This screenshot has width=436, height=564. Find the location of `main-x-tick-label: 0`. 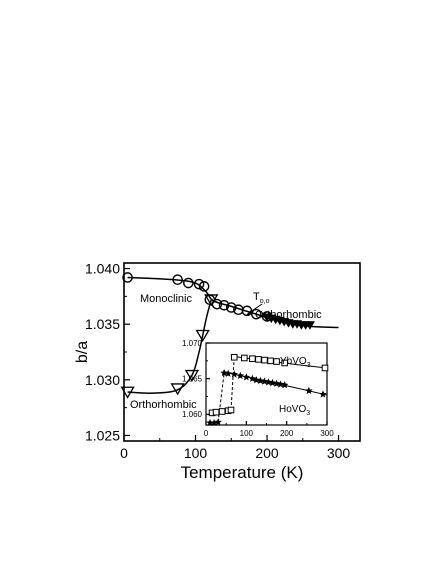

main-x-tick-label: 0 is located at coordinates (124, 453).